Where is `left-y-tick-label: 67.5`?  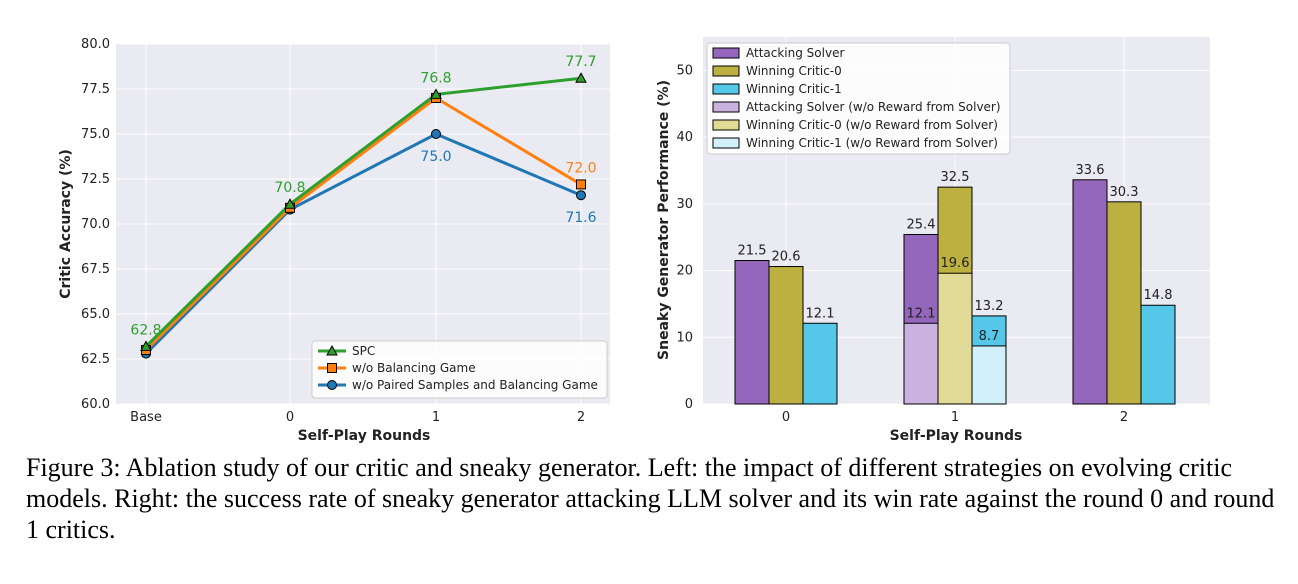 left-y-tick-label: 67.5 is located at coordinates (95, 269).